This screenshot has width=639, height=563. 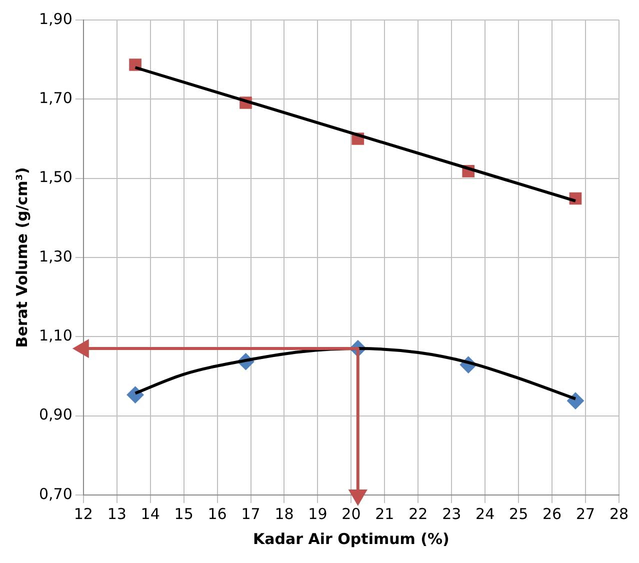 What do you see at coordinates (184, 513) in the screenshot?
I see `x-tick-label: 15` at bounding box center [184, 513].